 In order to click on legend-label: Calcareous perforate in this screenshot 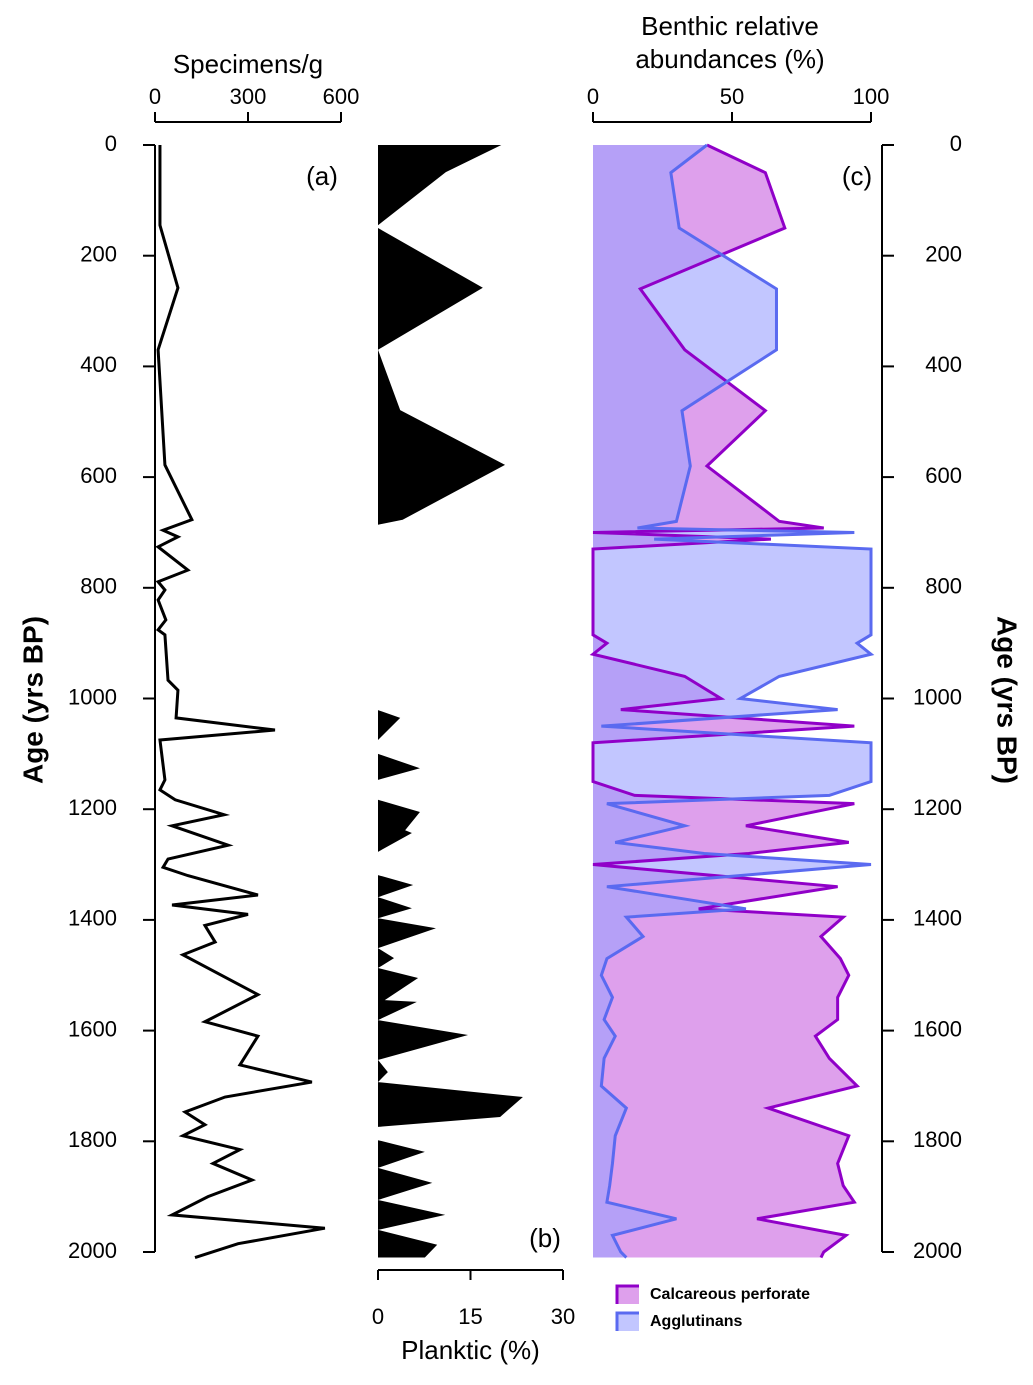, I will do `click(730, 1294)`.